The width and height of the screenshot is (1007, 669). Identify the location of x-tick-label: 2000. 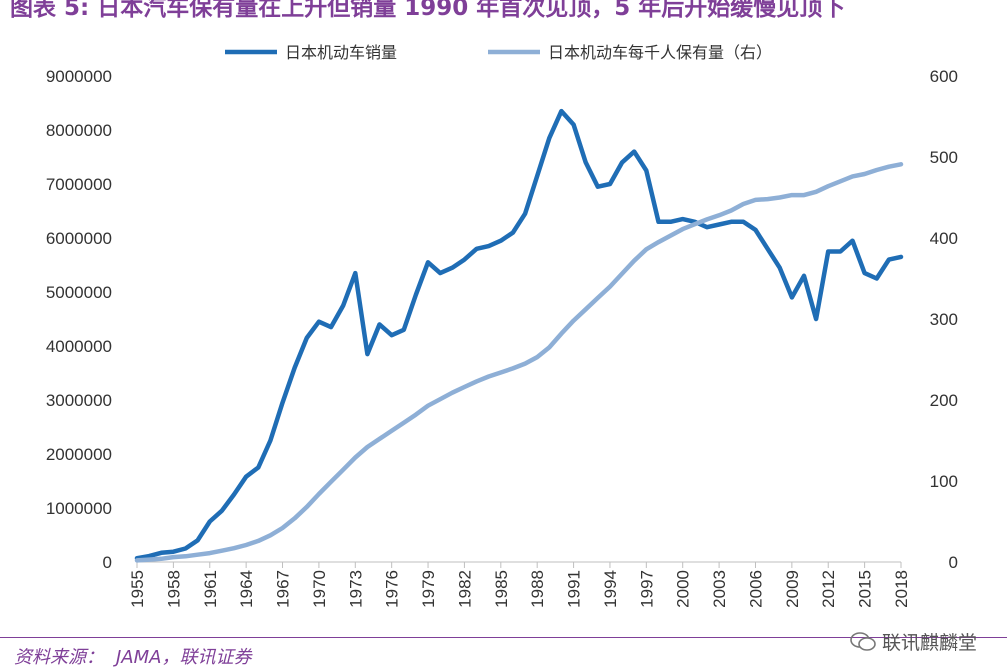
(683, 589).